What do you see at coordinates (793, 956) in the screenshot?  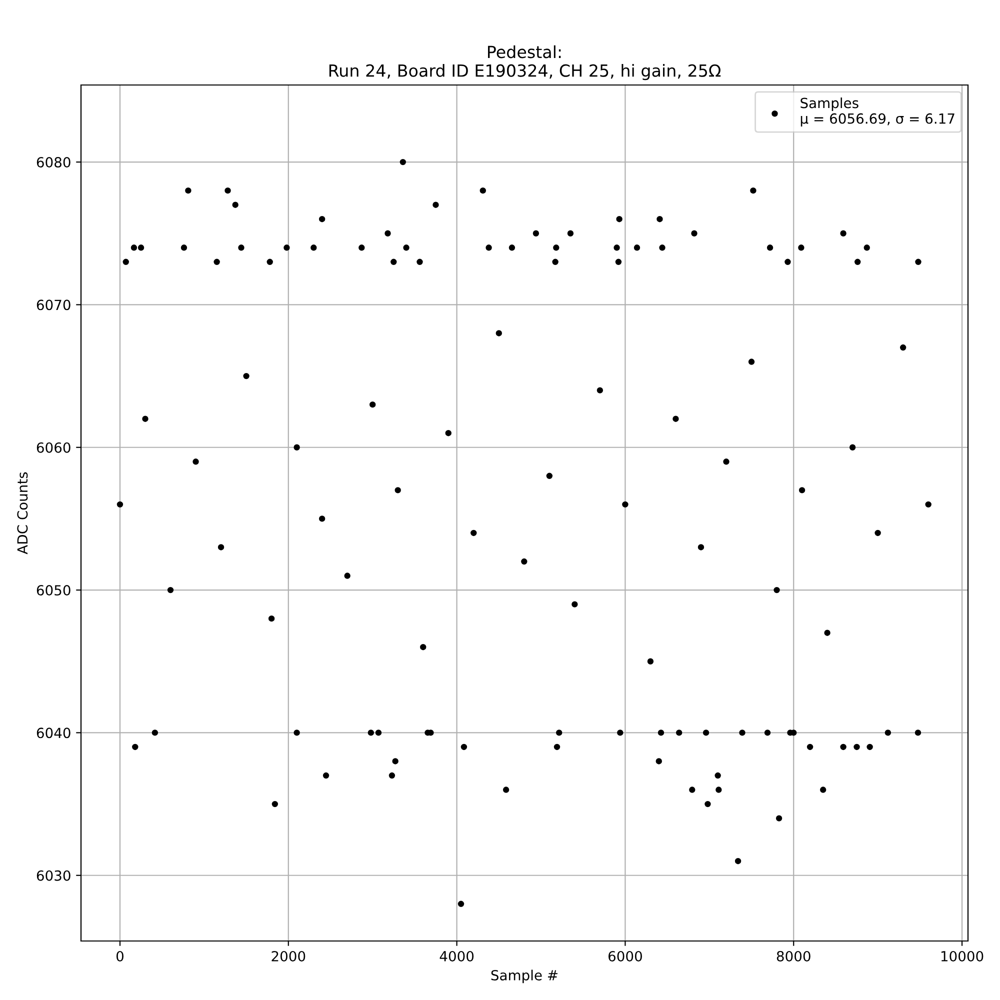 I see `x-tick-label: 8000` at bounding box center [793, 956].